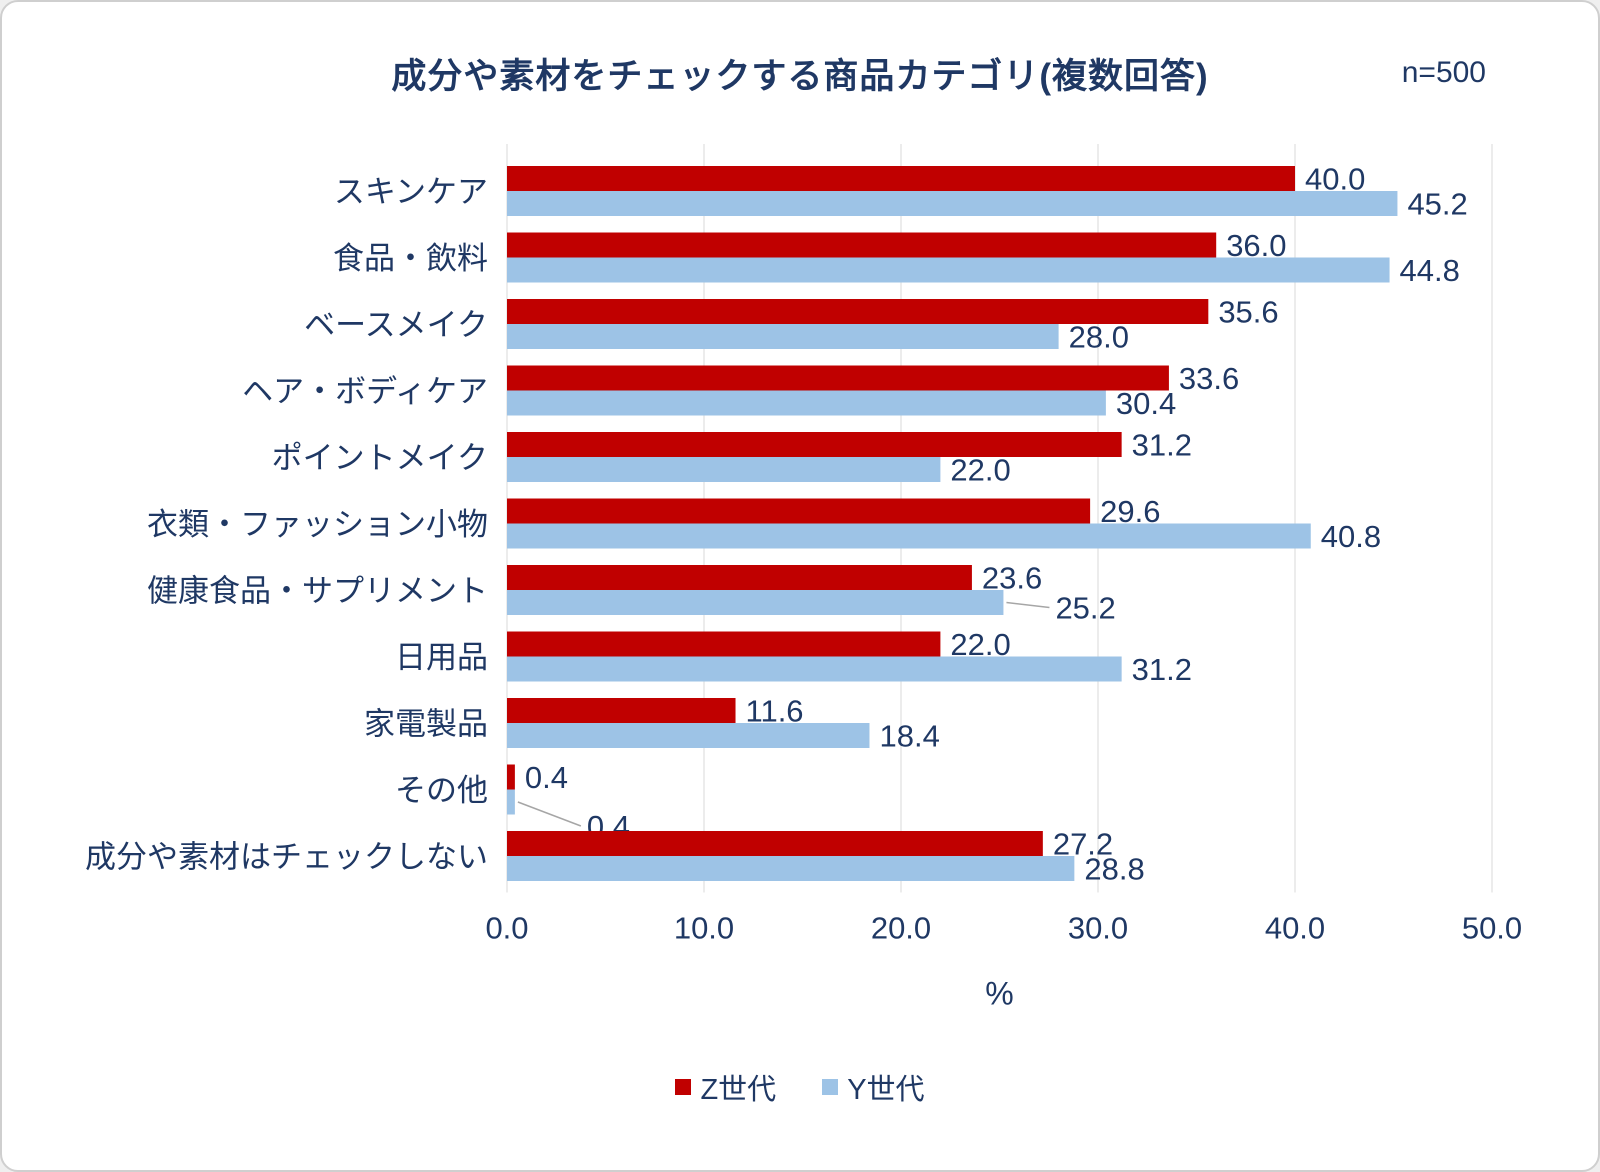  Describe the element at coordinates (901, 928) in the screenshot. I see `x-tick-label: 20.0` at that location.